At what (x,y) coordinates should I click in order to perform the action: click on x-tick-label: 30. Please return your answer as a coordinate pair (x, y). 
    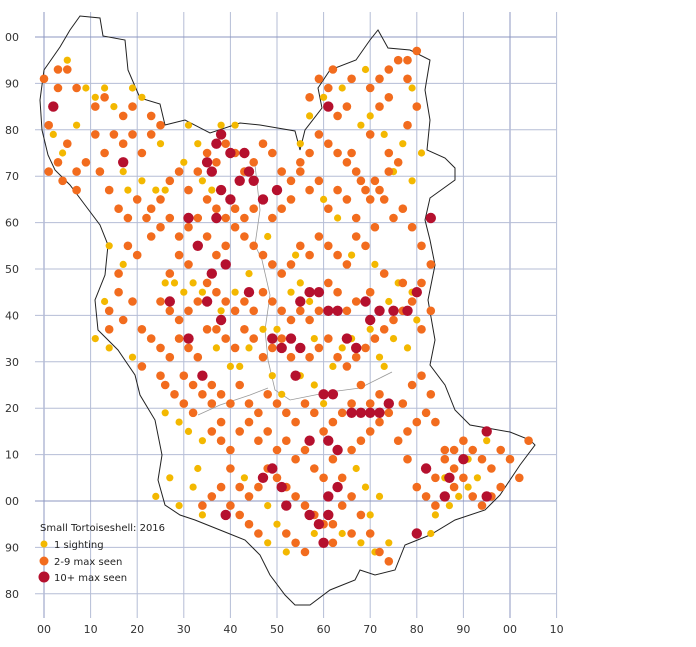
    Looking at the image, I should click on (184, 629).